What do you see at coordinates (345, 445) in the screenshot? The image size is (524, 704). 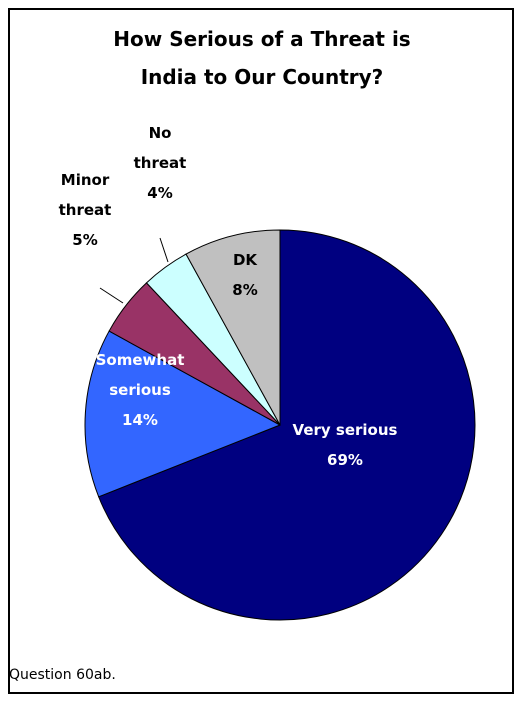 I see `slice-label: Very serious 69%` at bounding box center [345, 445].